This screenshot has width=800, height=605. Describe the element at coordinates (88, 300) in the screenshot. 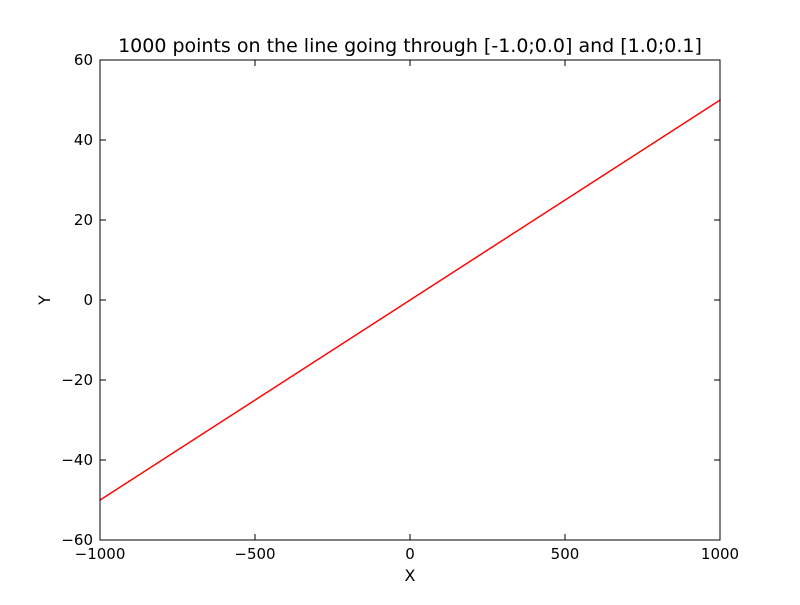

I see `y-tick-label: 0` at that location.